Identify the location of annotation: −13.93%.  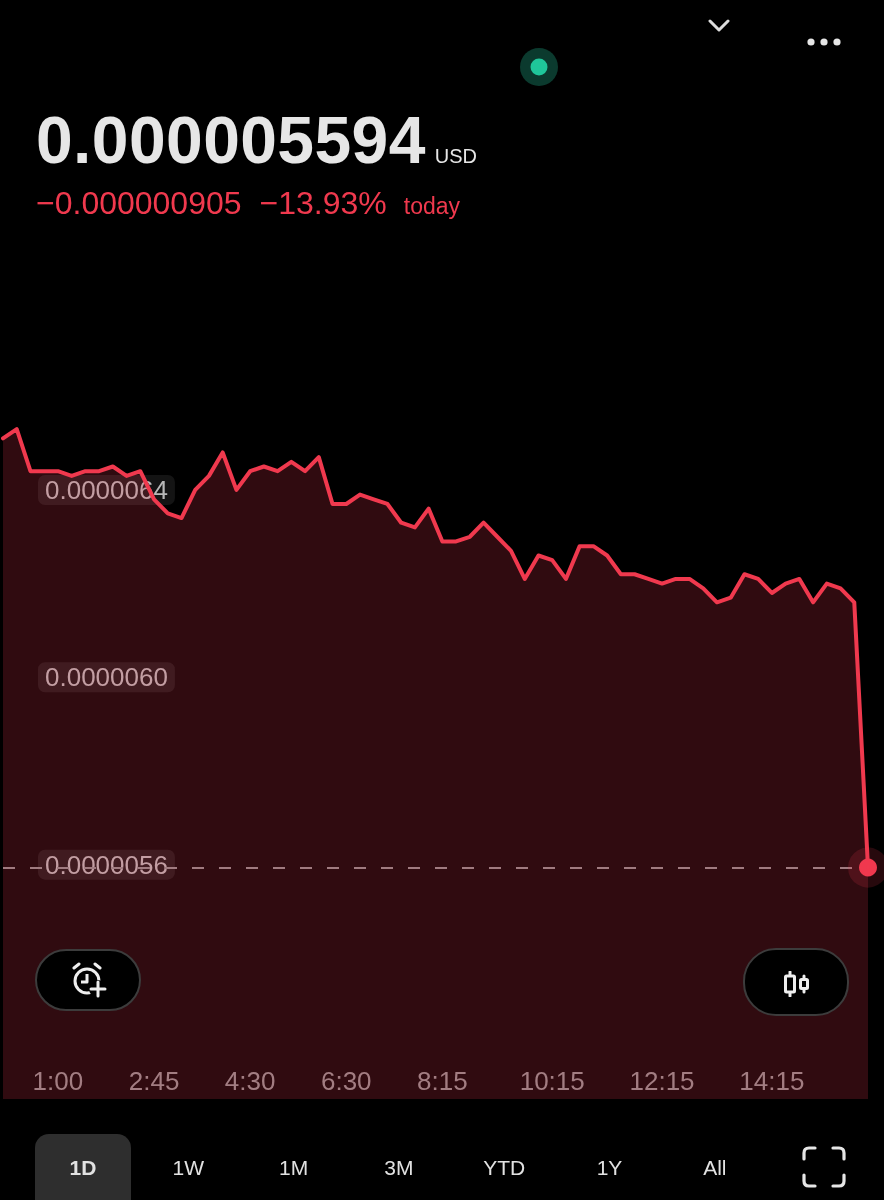
(323, 203).